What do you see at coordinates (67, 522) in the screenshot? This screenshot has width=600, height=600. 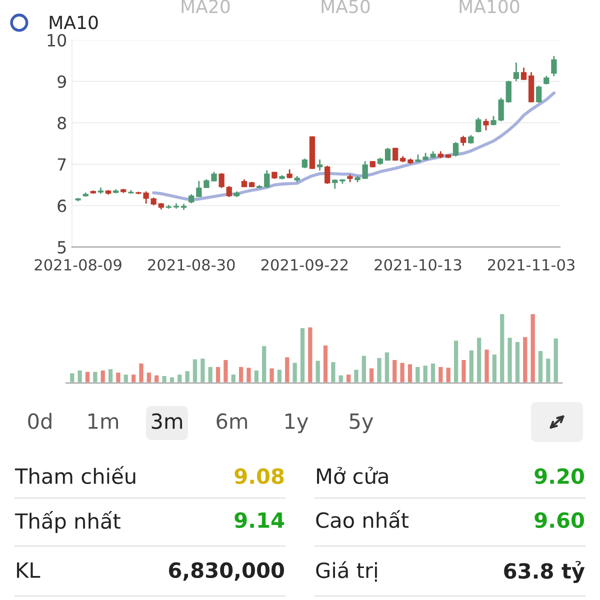 I see `text: Thấp nhất` at bounding box center [67, 522].